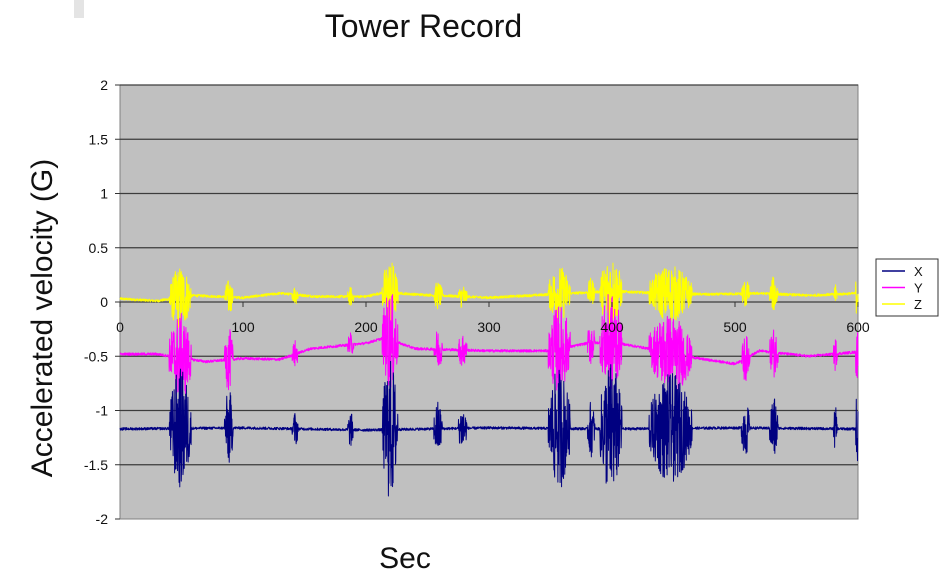 The width and height of the screenshot is (947, 582). I want to click on y-tick-label: 0.5, so click(99, 248).